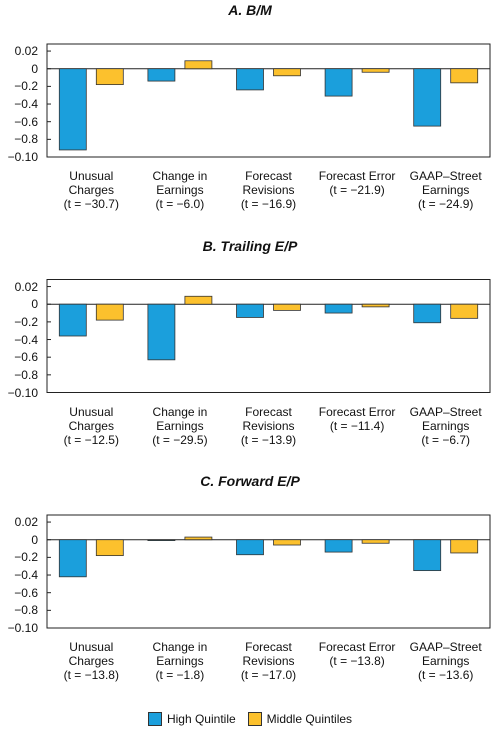 This screenshot has height=732, width=500. I want to click on t-stat: (t = −24.9), so click(446, 204).